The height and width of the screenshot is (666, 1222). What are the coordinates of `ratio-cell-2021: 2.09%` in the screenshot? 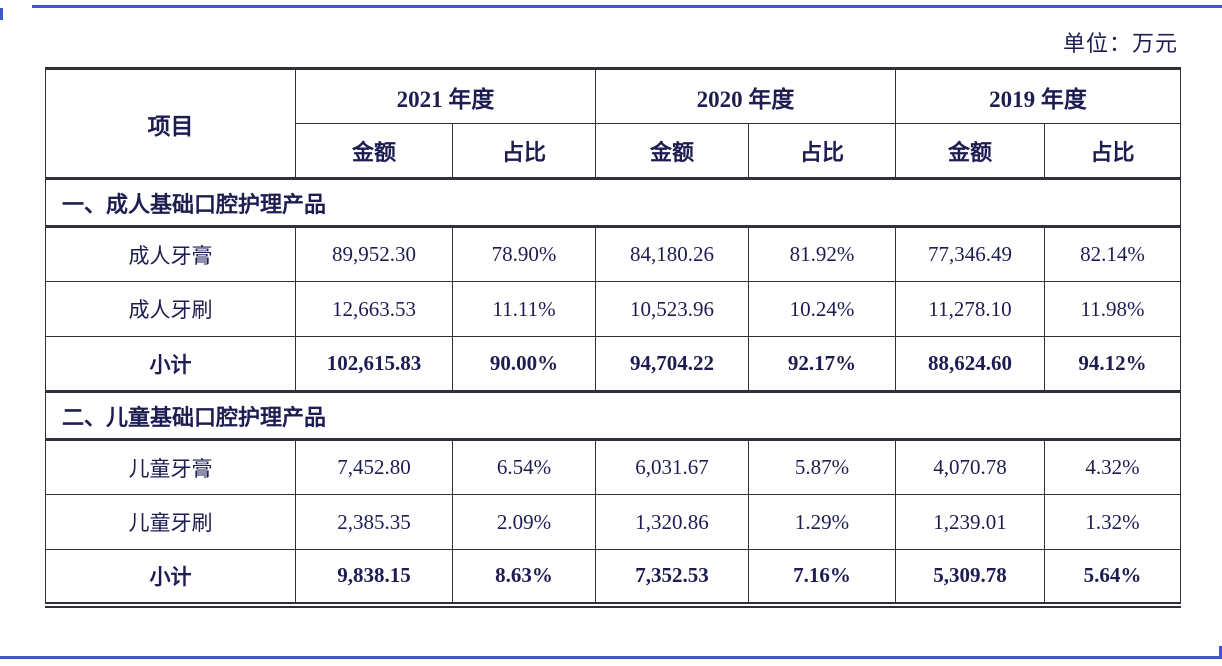 It's located at (524, 522).